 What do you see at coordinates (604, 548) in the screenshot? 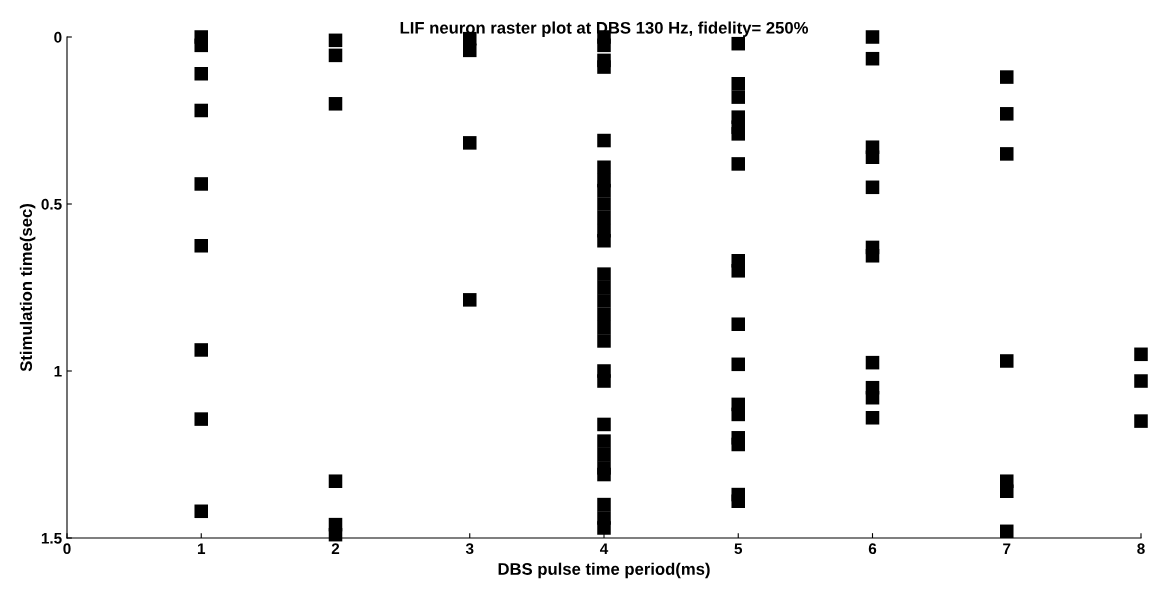
I see `x-tick-label: 4` at bounding box center [604, 548].